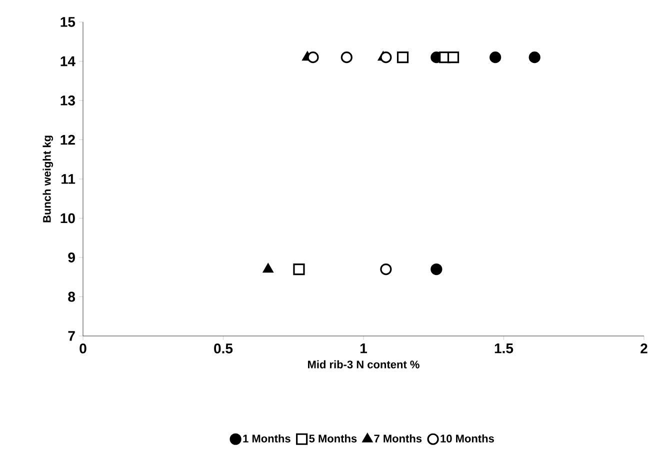  What do you see at coordinates (67, 139) in the screenshot?
I see `y-tick-label: 12` at bounding box center [67, 139].